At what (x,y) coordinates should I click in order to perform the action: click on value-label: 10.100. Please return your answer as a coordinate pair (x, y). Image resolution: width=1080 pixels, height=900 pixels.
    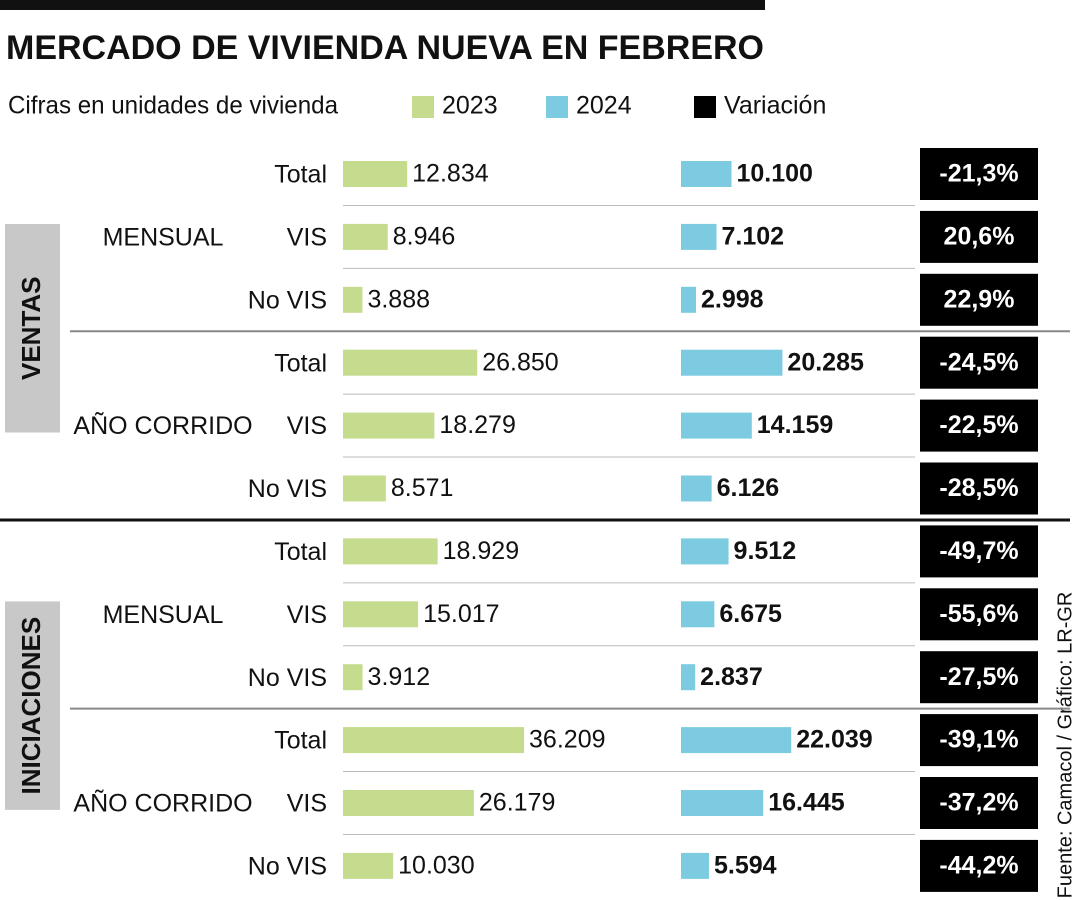
    Looking at the image, I should click on (775, 174).